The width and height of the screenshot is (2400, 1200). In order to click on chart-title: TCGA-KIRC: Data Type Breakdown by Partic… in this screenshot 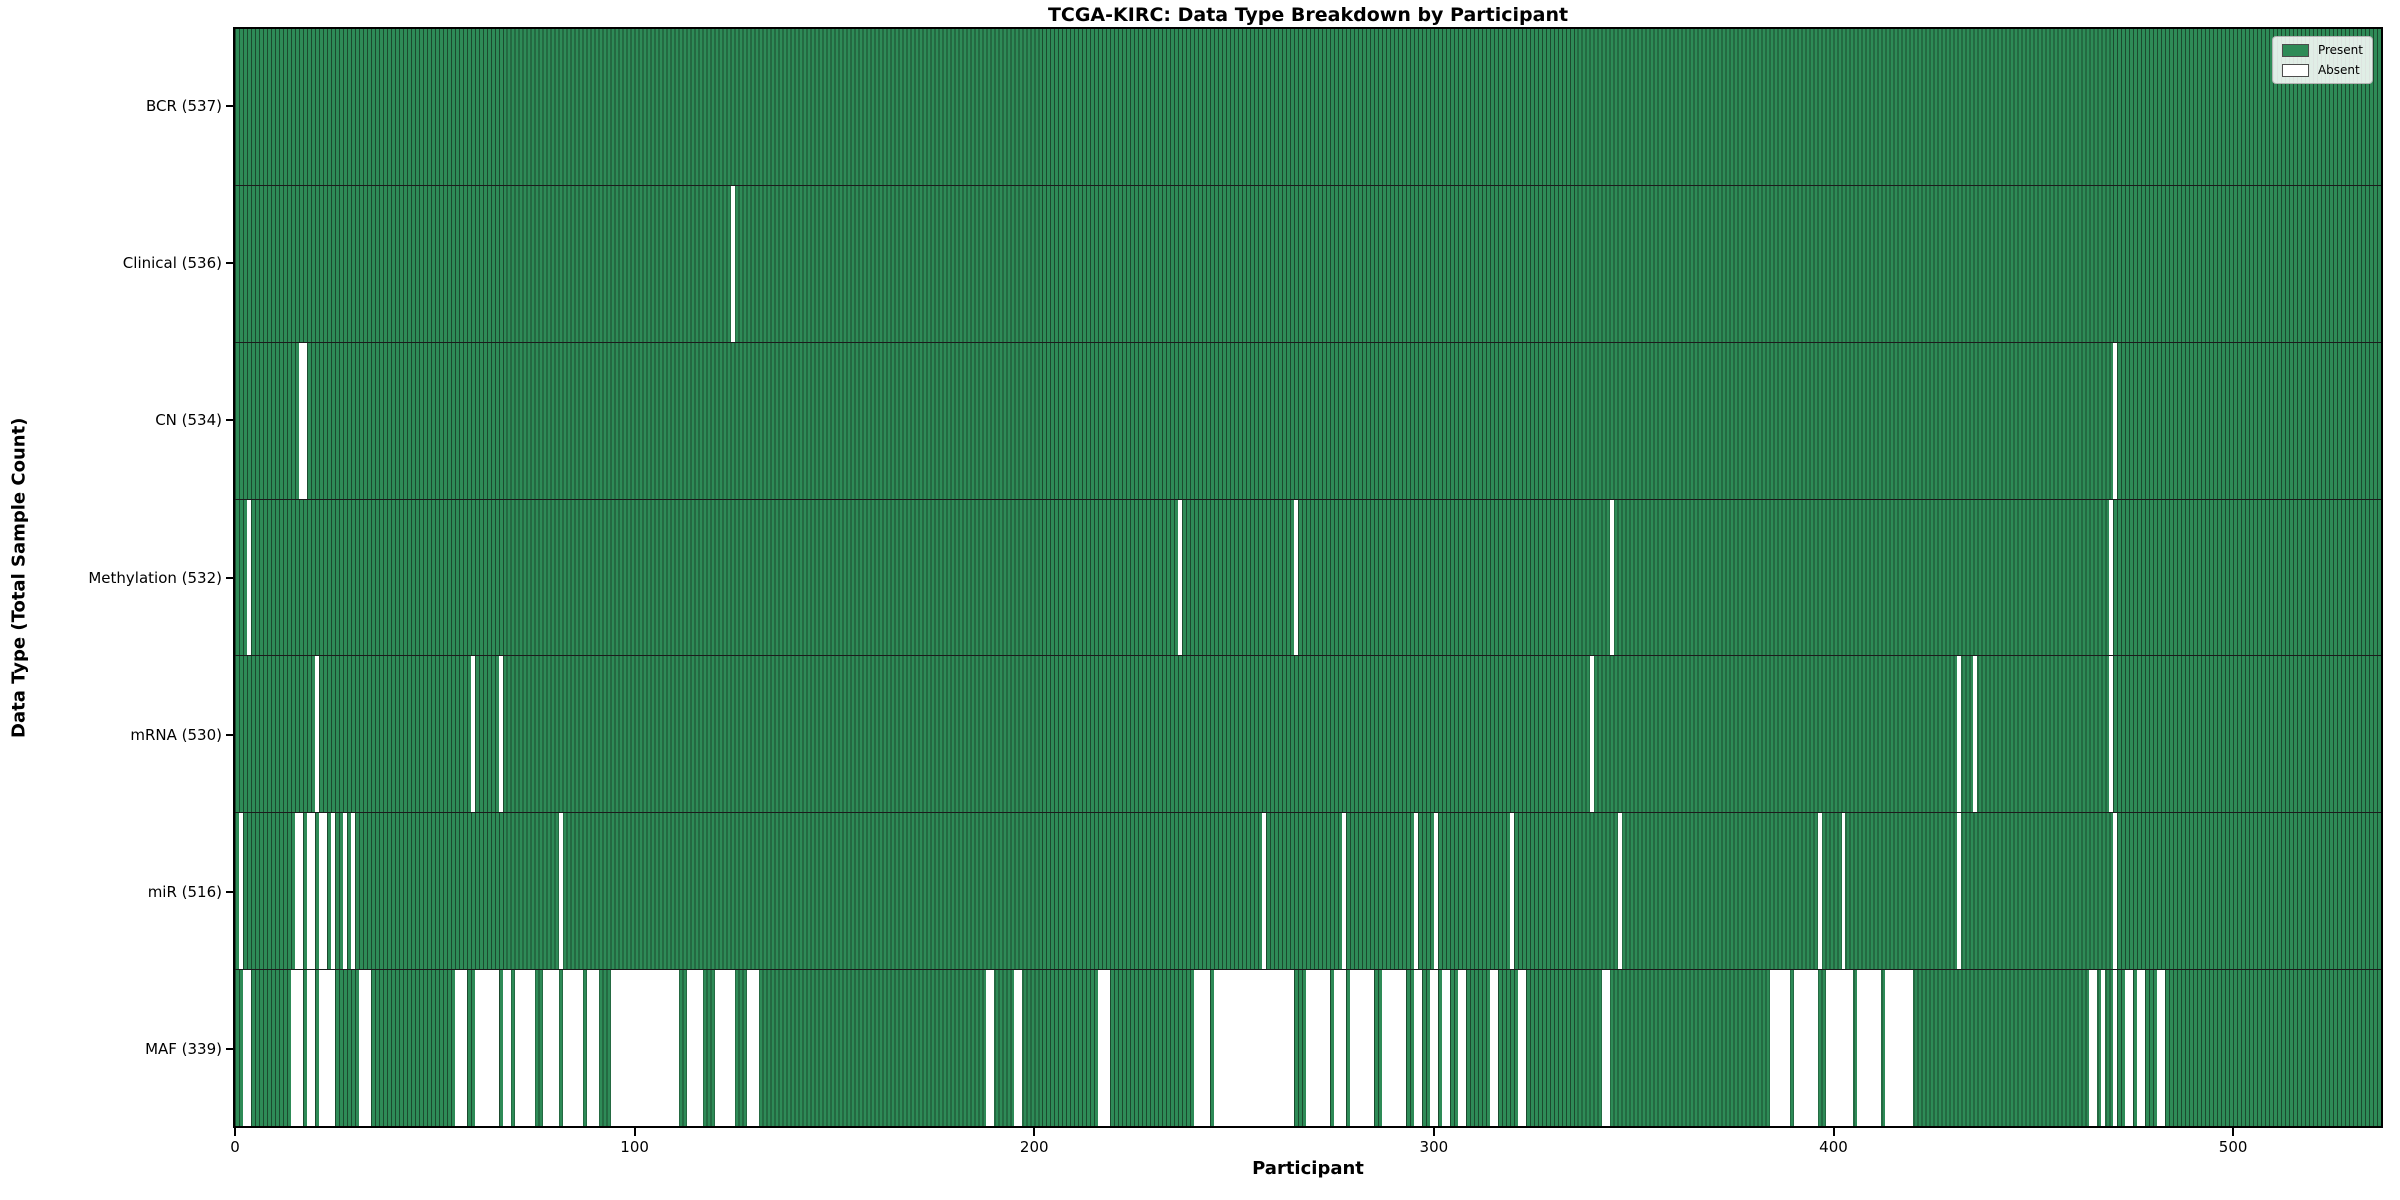, I will do `click(1308, 15)`.